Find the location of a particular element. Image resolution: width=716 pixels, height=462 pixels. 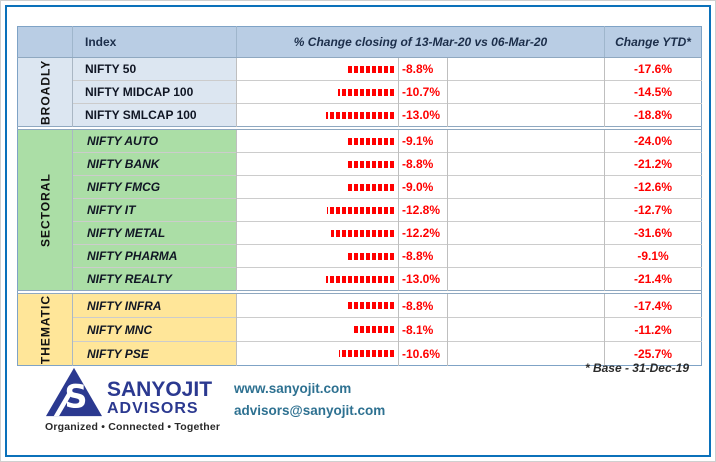

table-row-nifty-mnc: NIFTY MNC -8.1% -11.2% is located at coordinates (360, 329).